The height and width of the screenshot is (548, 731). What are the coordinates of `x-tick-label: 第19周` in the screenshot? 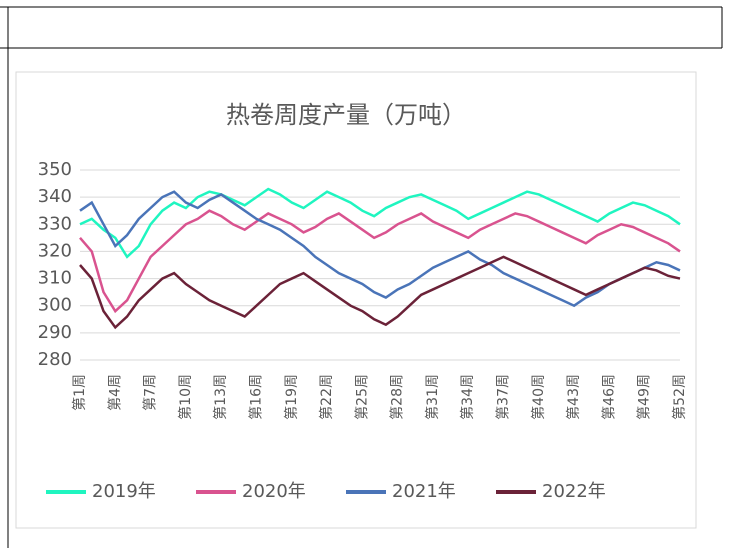 It's located at (291, 397).